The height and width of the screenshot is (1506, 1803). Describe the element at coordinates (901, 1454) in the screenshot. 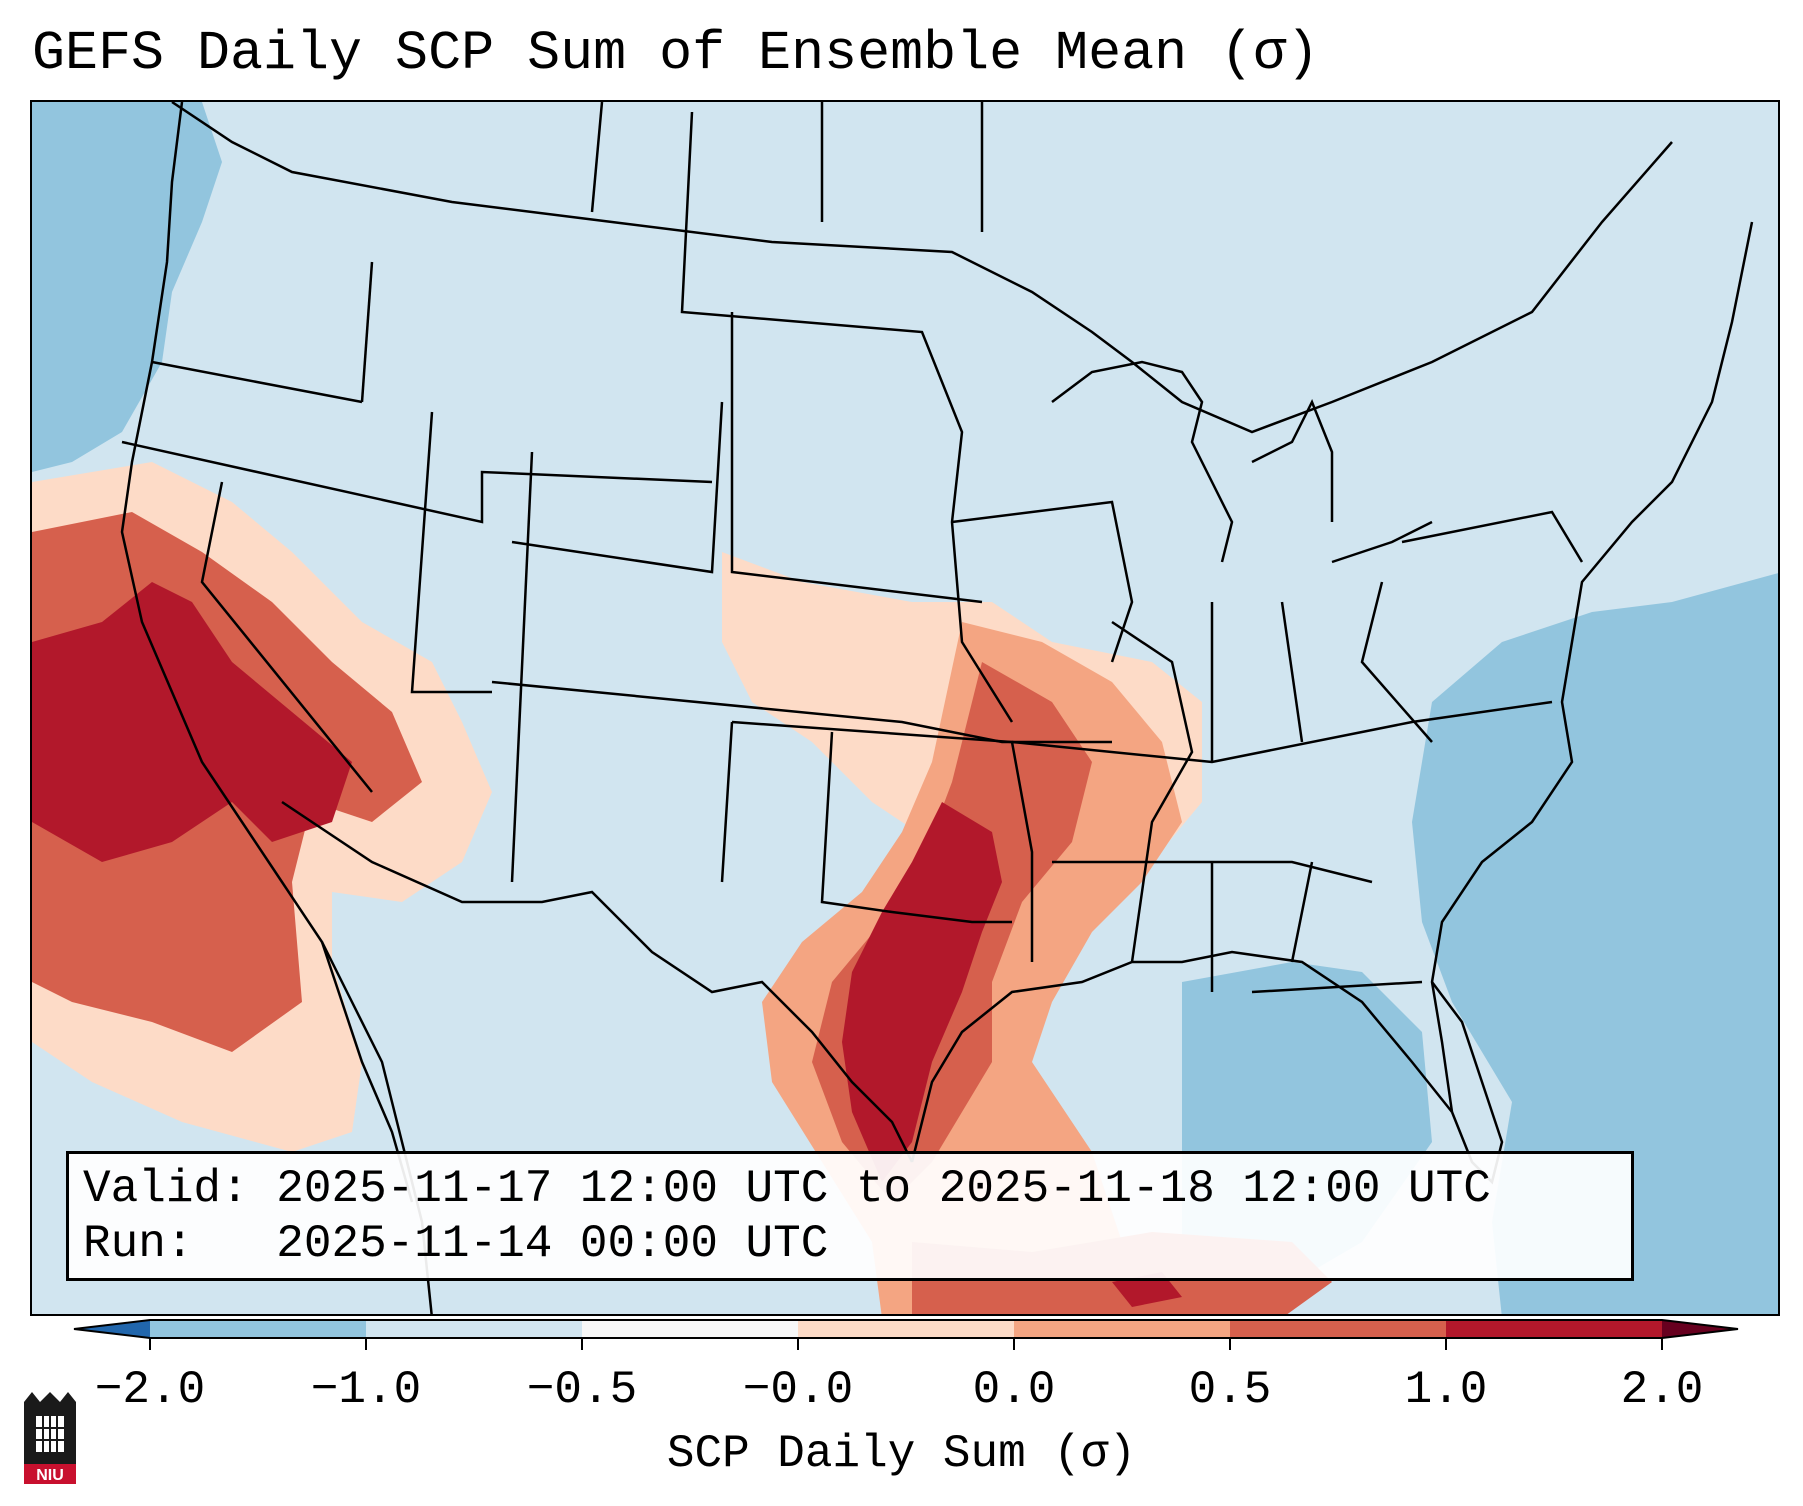

I see `colorbar-label: SCP Daily Sum (σ)` at that location.